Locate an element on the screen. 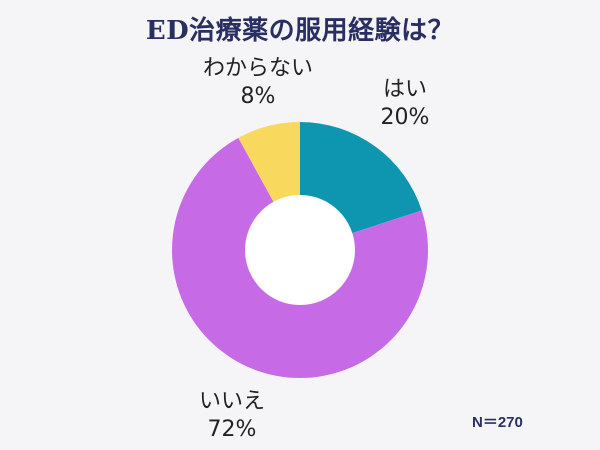  slice-label-iie: いいえ 72% is located at coordinates (232, 415).